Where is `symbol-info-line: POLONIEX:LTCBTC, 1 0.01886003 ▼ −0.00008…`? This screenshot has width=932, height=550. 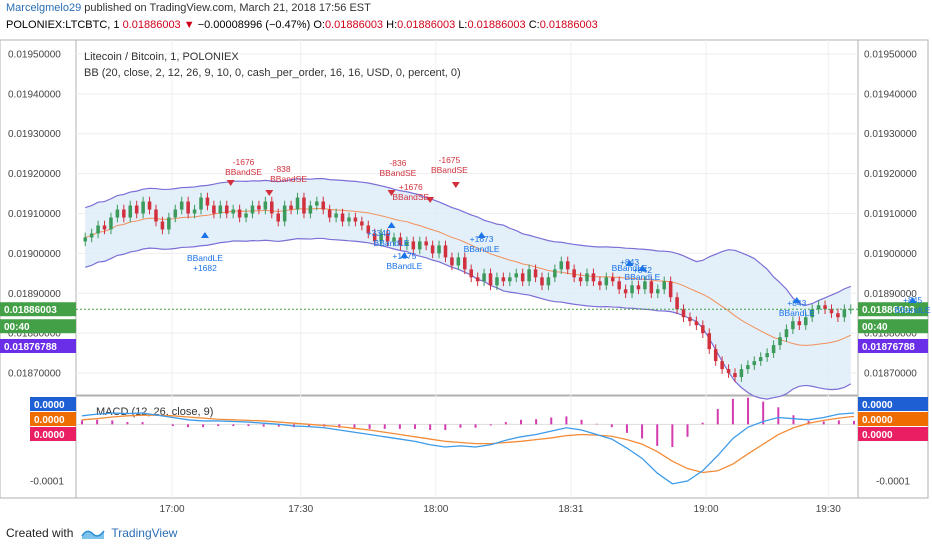
symbol-info-line: POLONIEX:LTCBTC, 1 0.01886003 ▼ −0.00008… is located at coordinates (302, 25).